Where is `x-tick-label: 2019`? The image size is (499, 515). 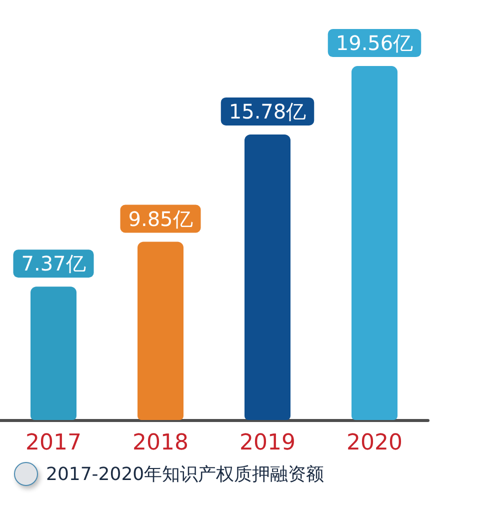
x-tick-label: 2019 is located at coordinates (268, 443).